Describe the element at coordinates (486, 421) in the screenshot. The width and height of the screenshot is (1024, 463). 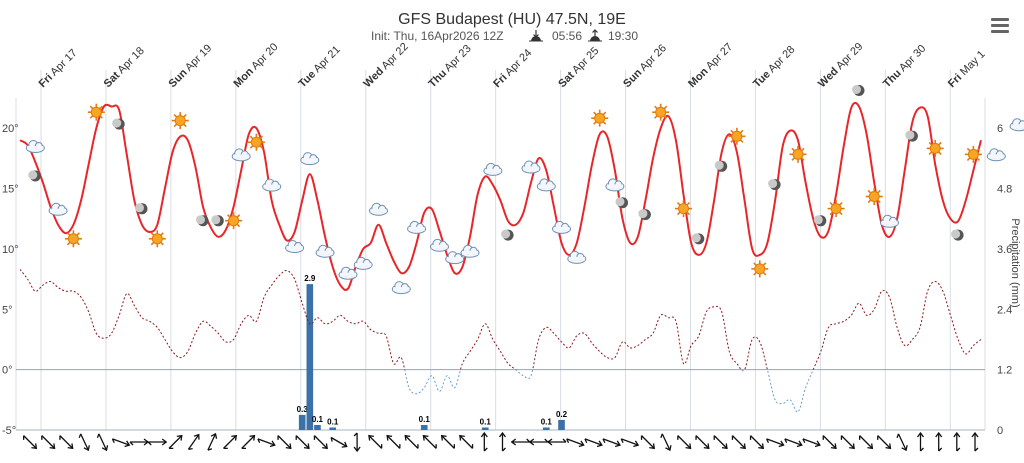
I see `precip-bar-label: 0.1` at that location.